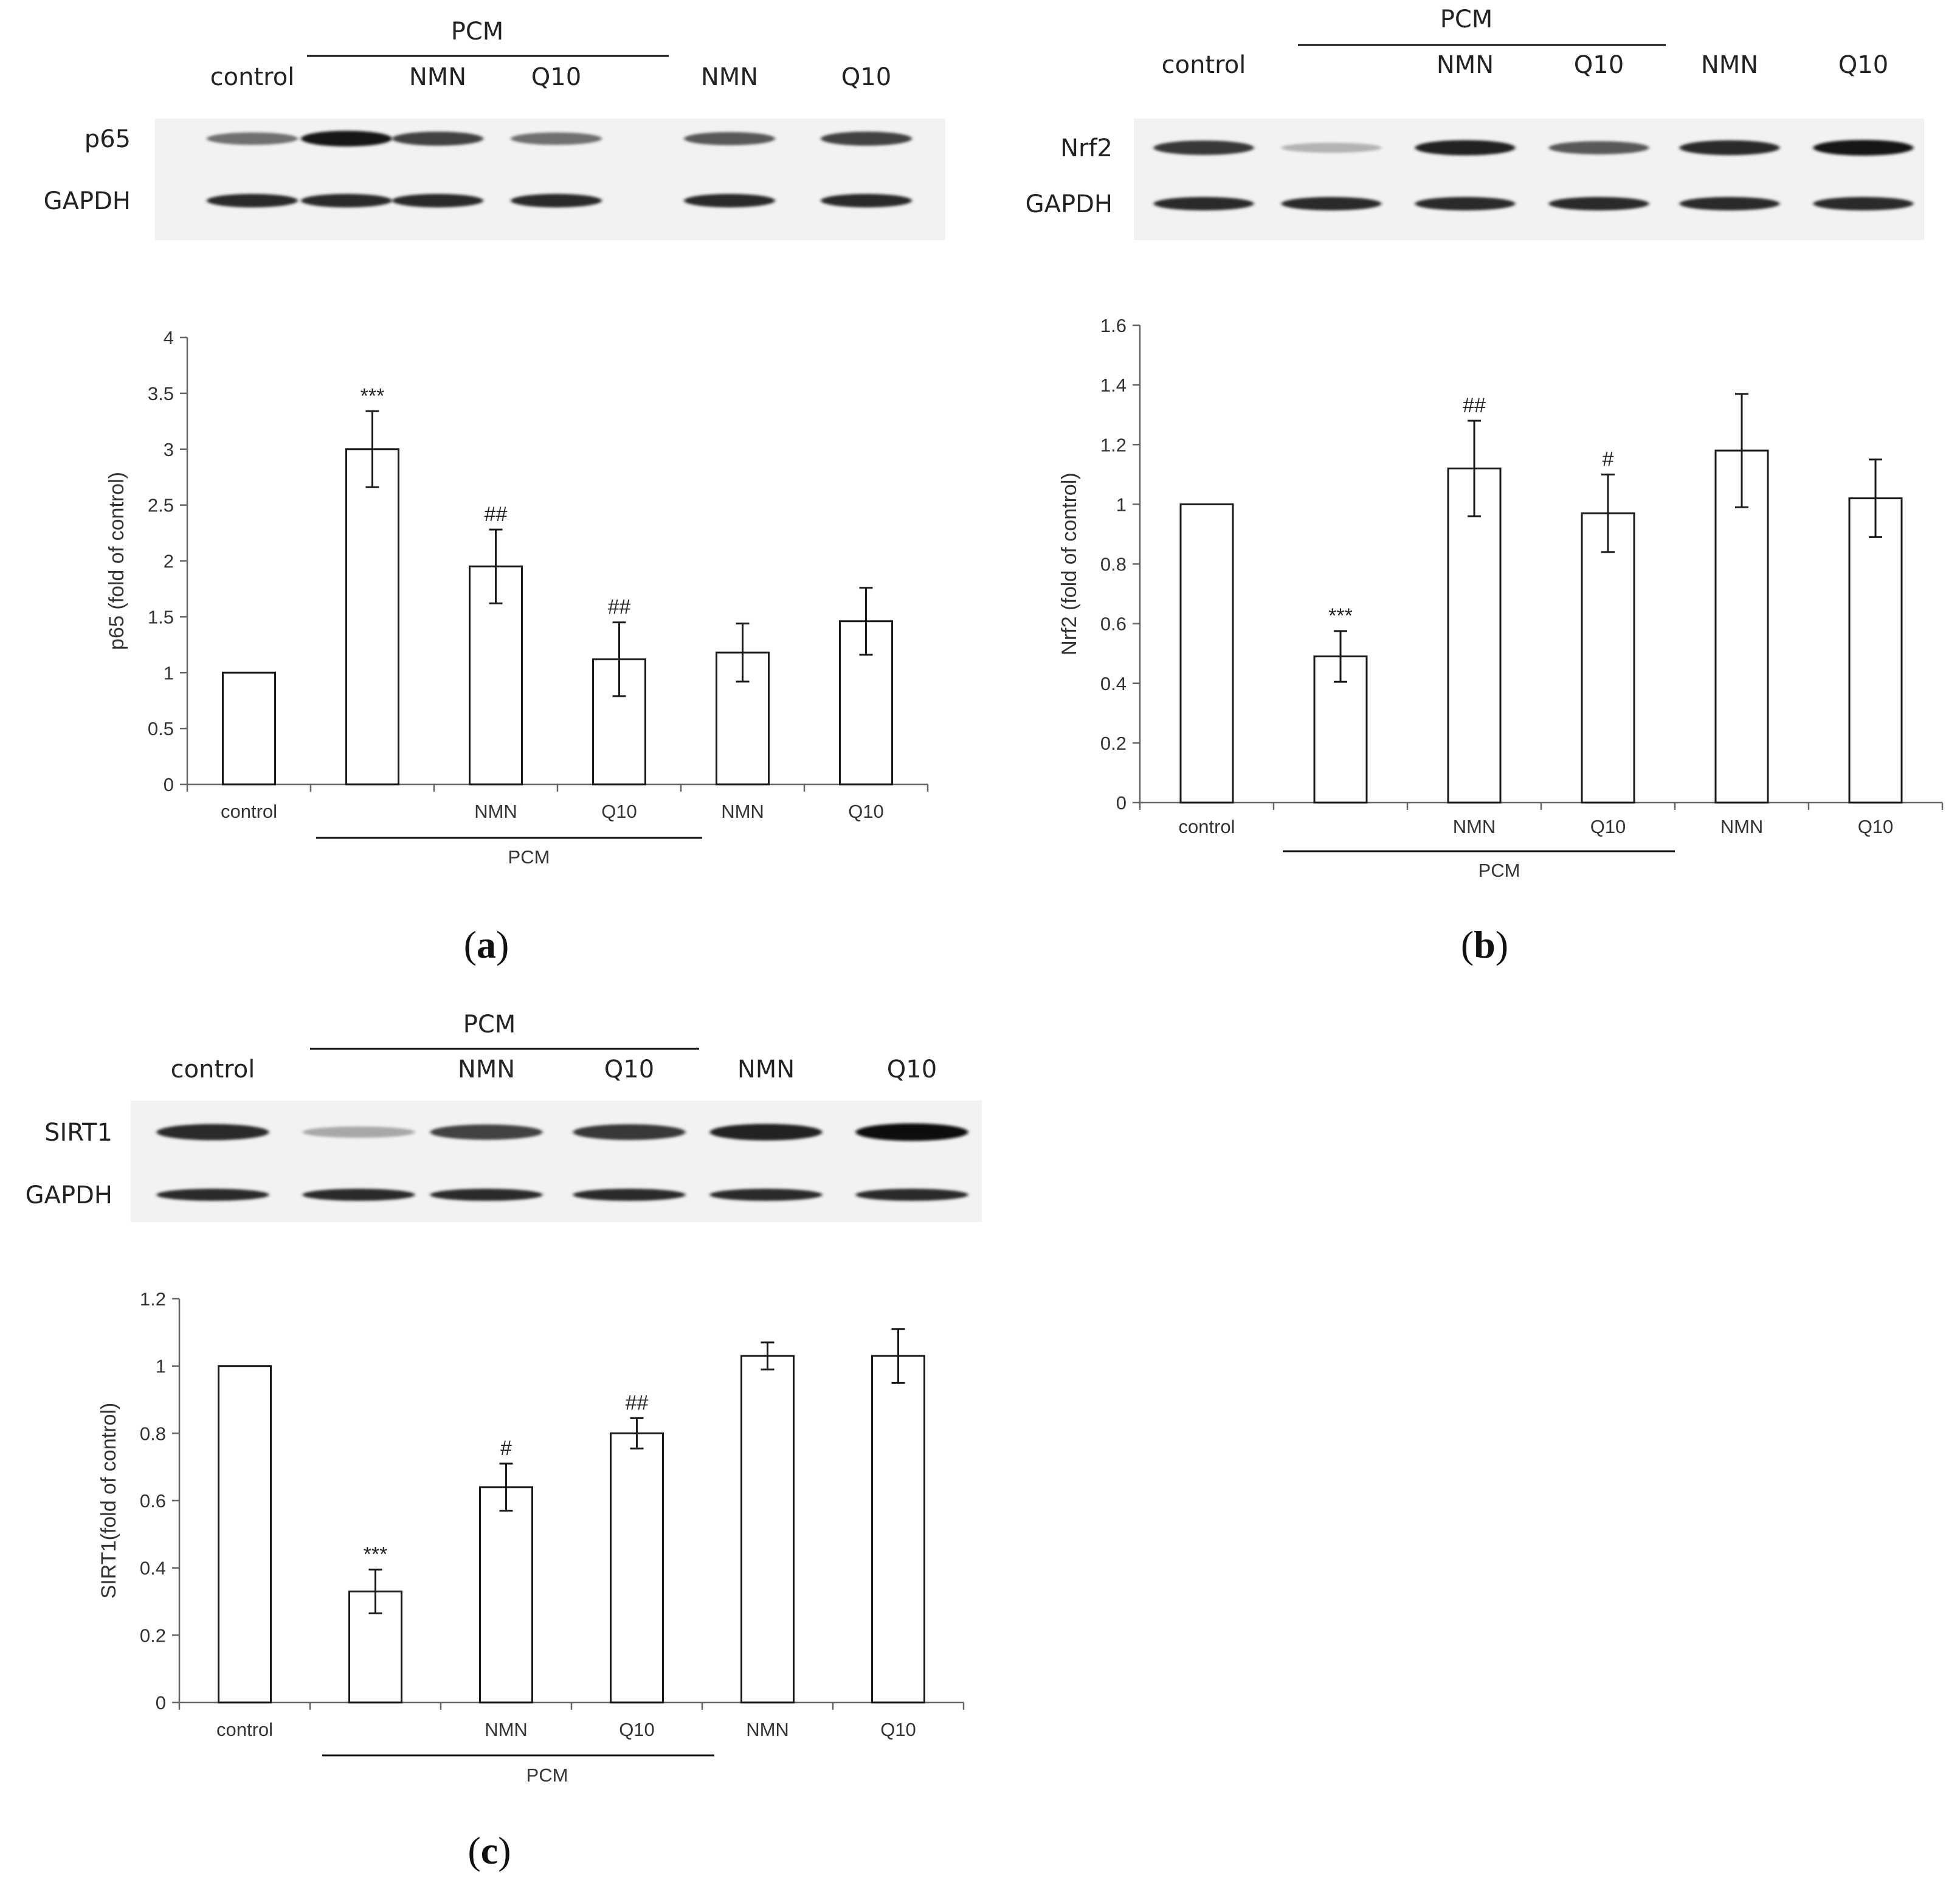 The height and width of the screenshot is (1894, 1960). What do you see at coordinates (169, 338) in the screenshot?
I see `y-tick-label: 4` at bounding box center [169, 338].